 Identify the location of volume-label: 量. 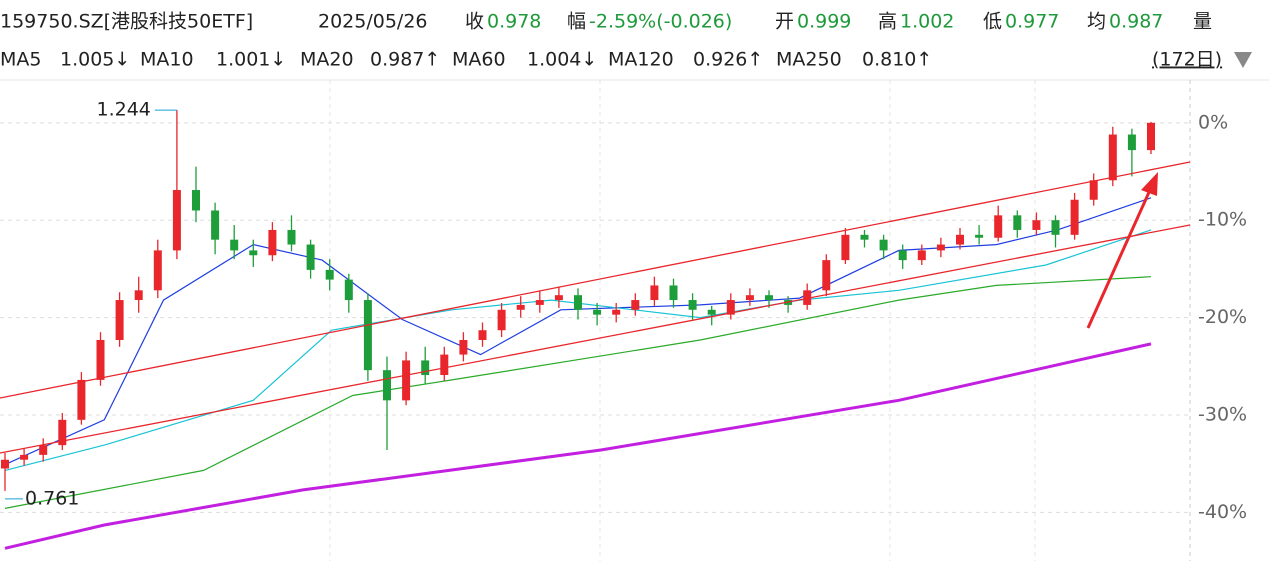
(1202, 22).